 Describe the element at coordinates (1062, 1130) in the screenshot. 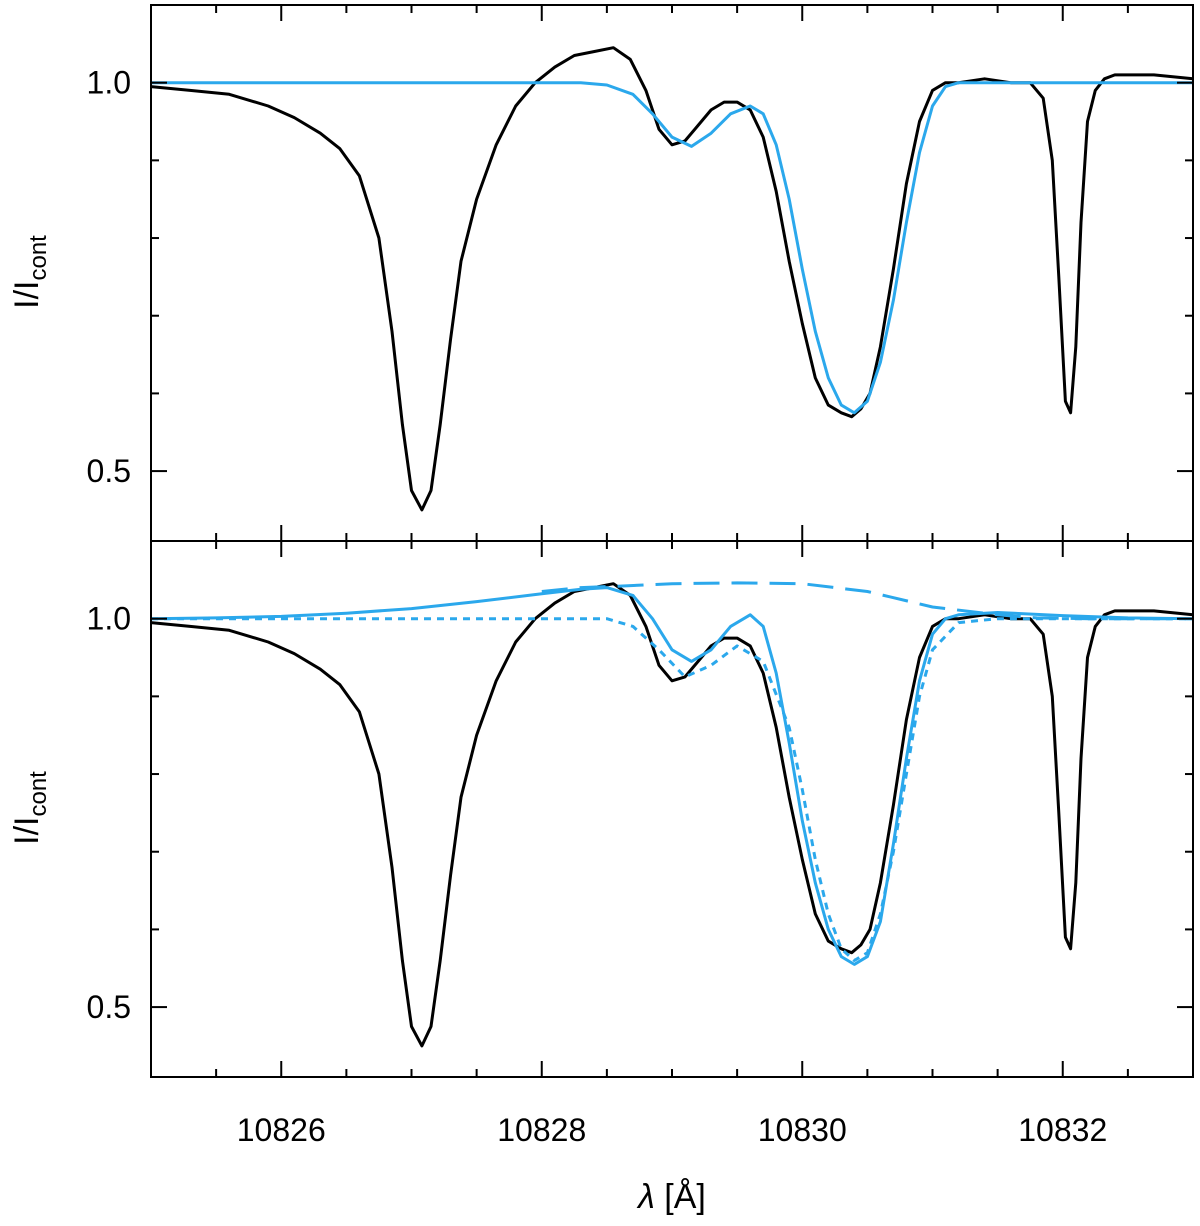

I see `x-tick-label: 10832` at that location.